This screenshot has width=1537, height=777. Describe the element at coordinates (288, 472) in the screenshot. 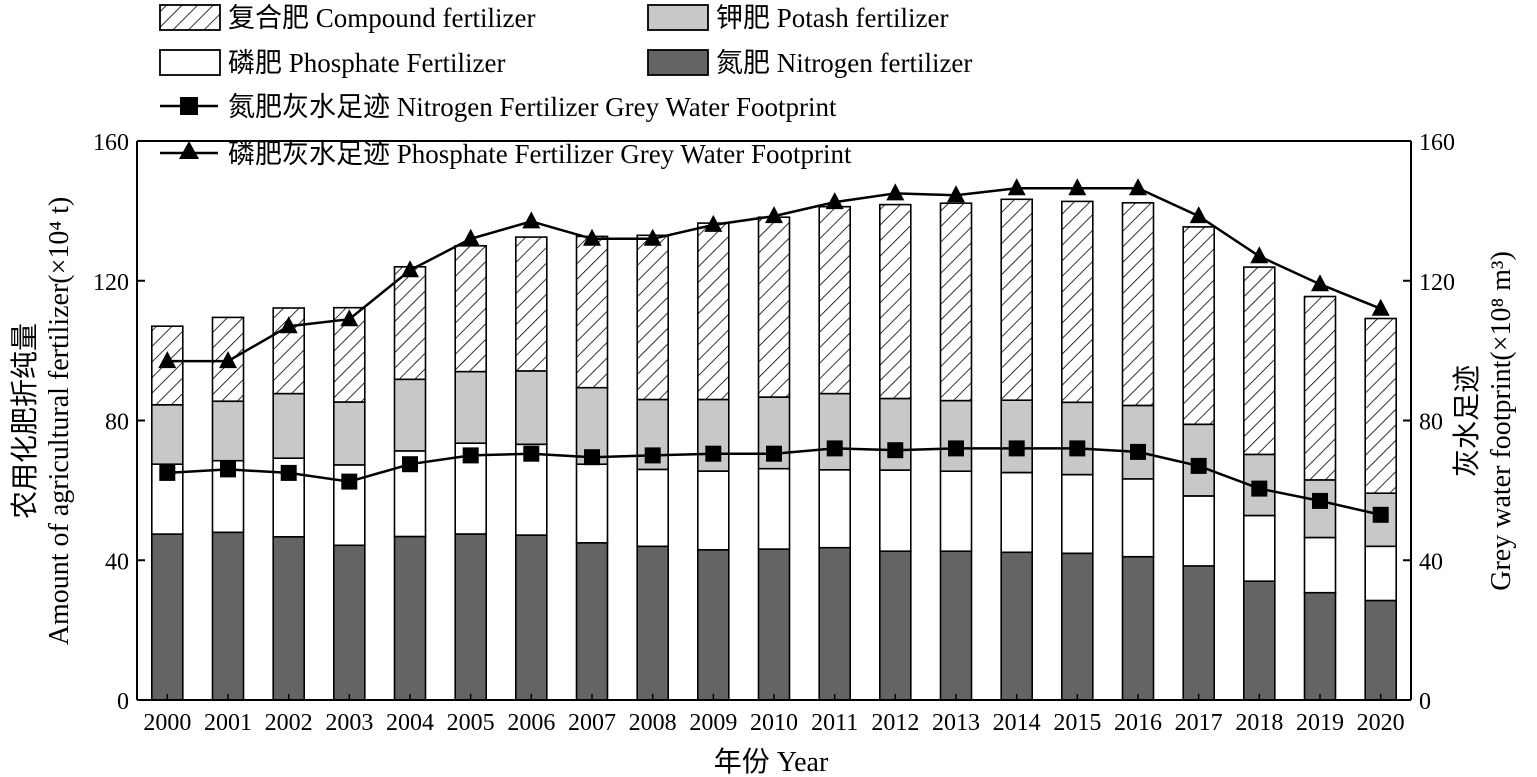

I see `point-nitrogen_gwf-2002` at that location.